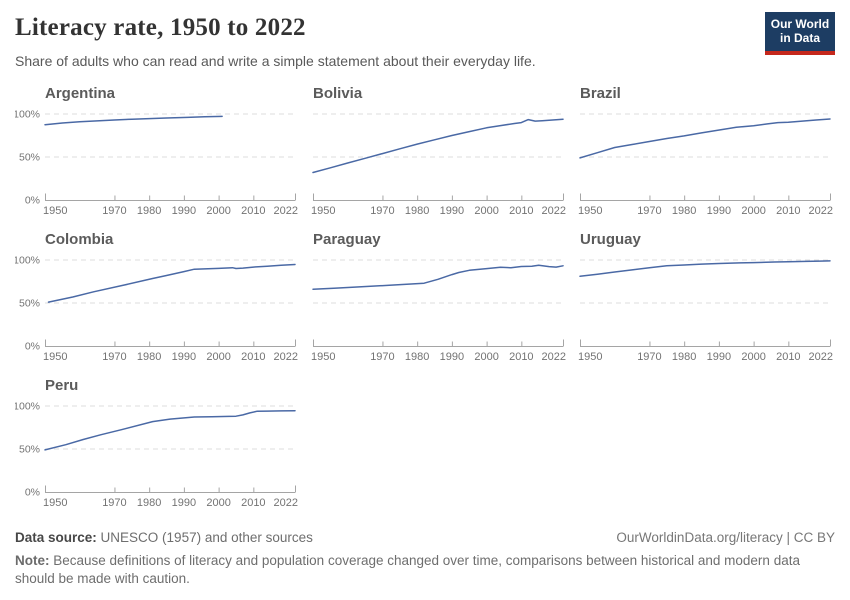  What do you see at coordinates (338, 93) in the screenshot?
I see `chart-title-bolivia: Bolivia` at bounding box center [338, 93].